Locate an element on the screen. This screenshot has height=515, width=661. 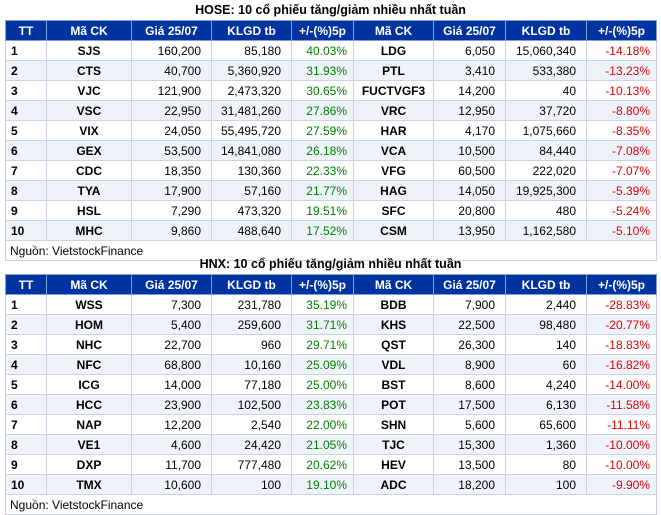
hnx-gainer-volume: 77,180 is located at coordinates (251, 384).